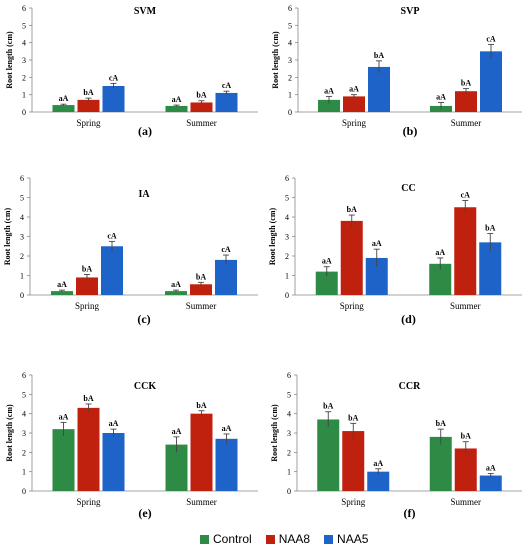 The height and width of the screenshot is (550, 530). I want to click on panel-1-ytick-label: 1, so click(24, 95).